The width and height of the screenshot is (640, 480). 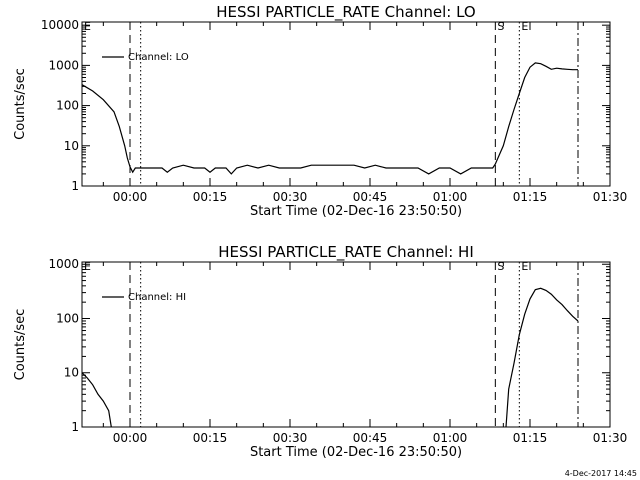 I want to click on legend-label: Channel: LO, so click(x=158, y=57).